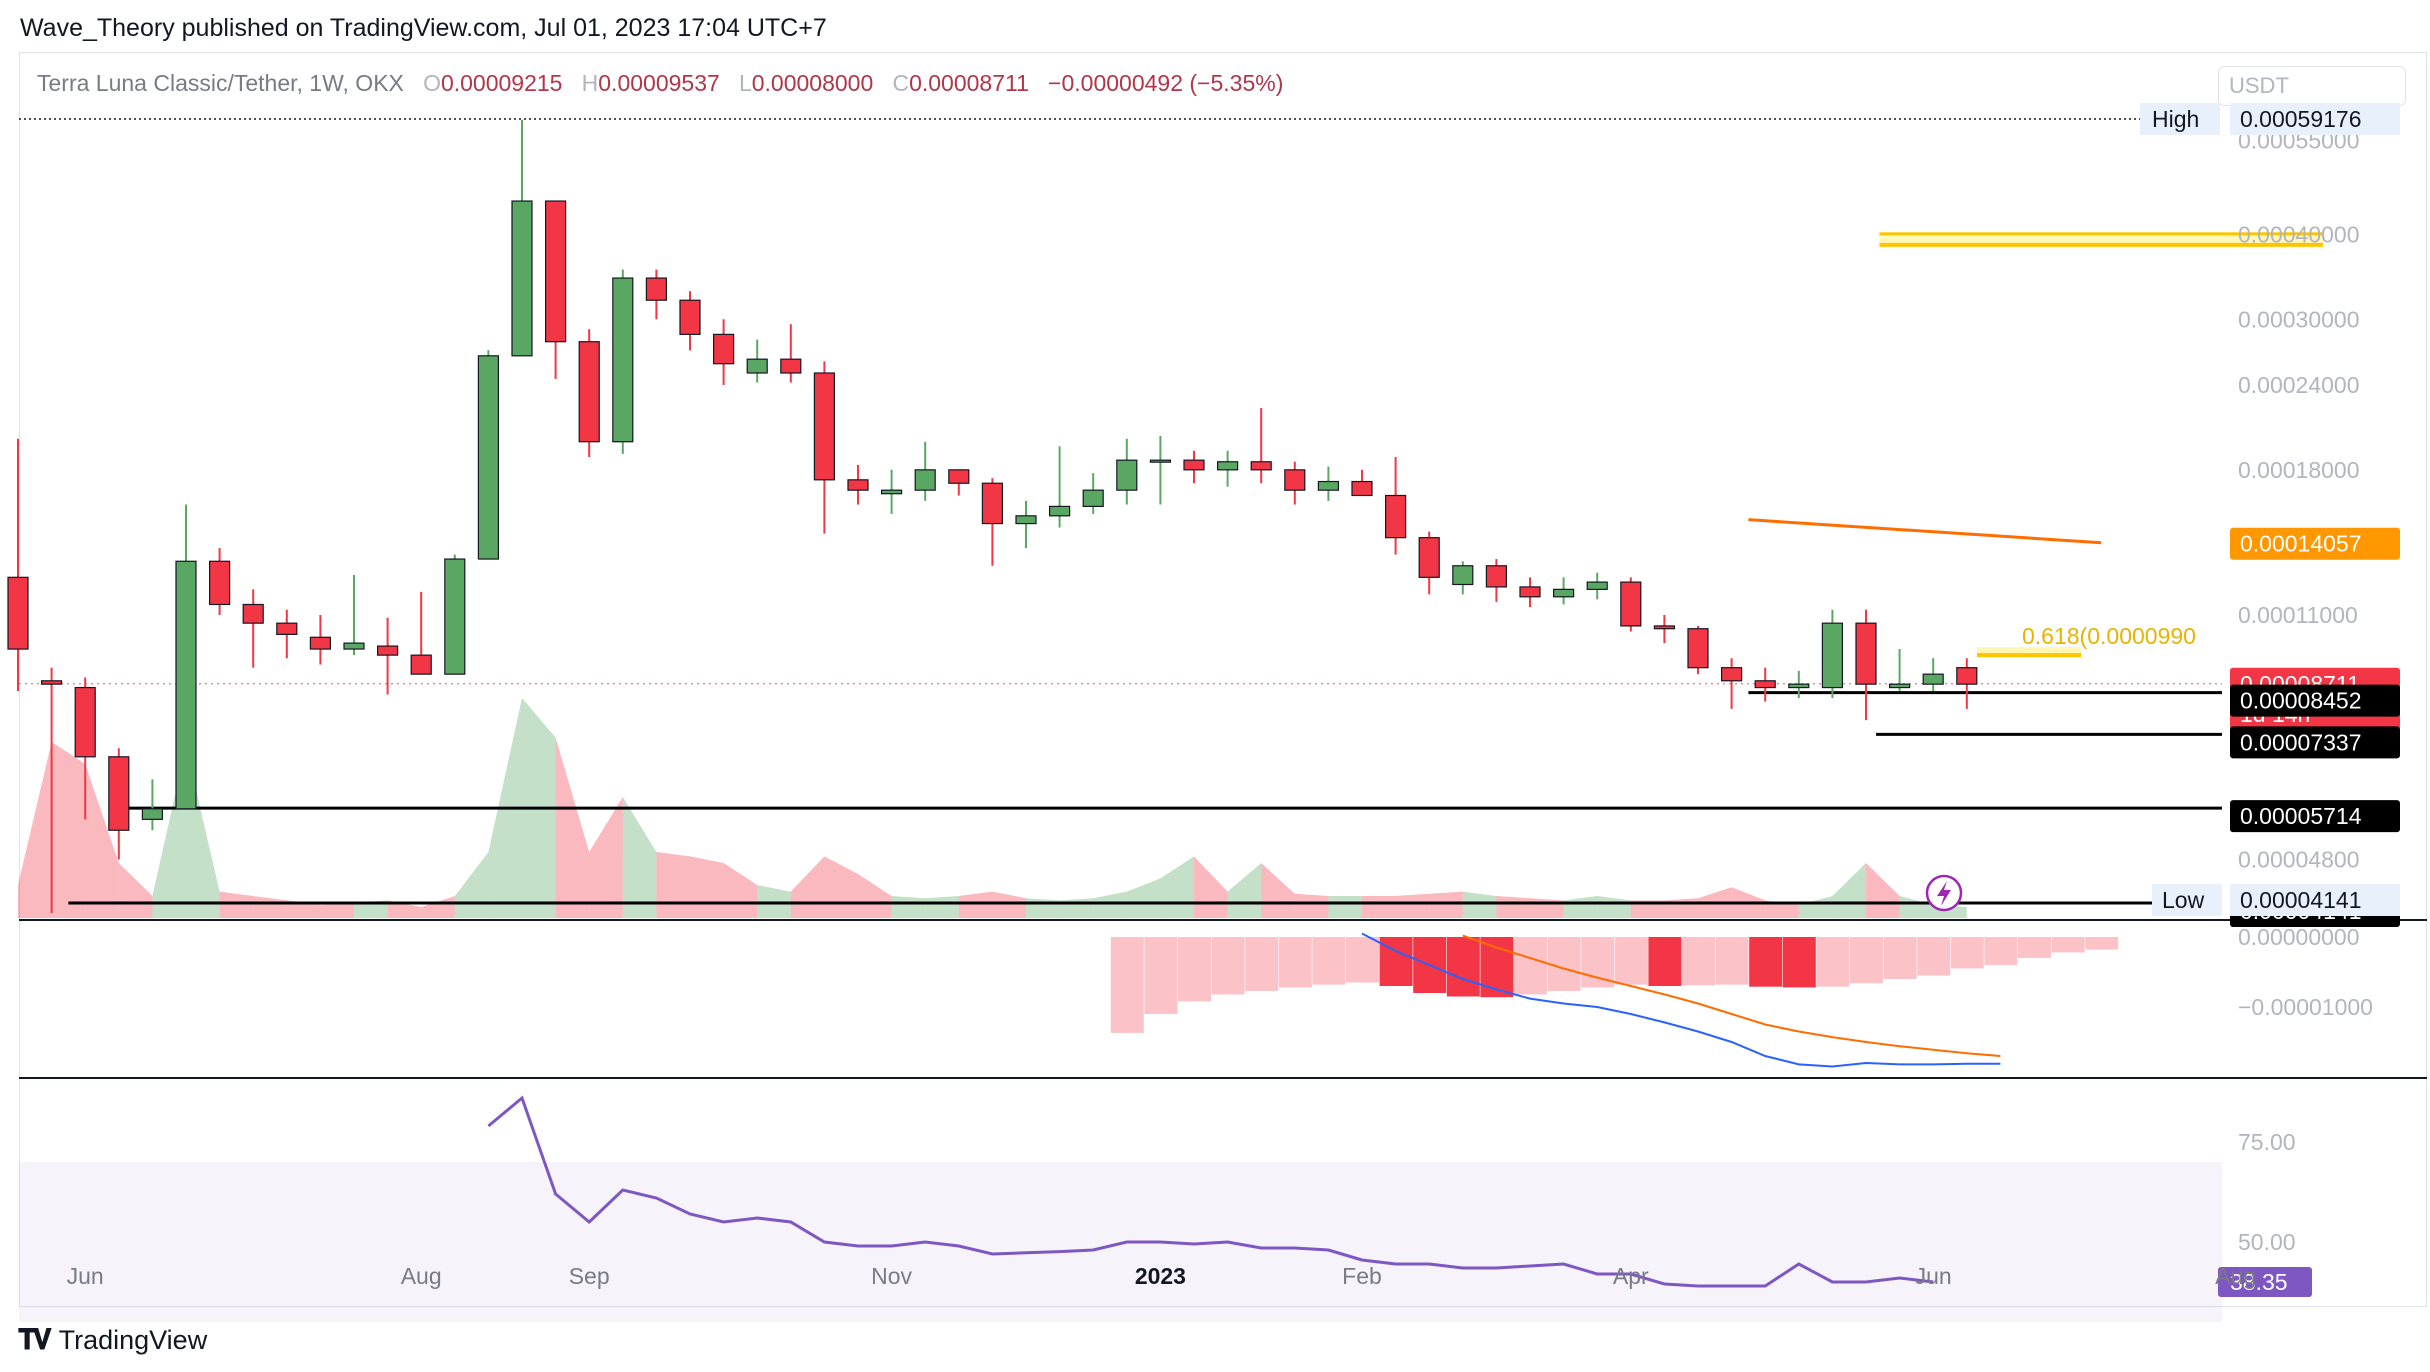 This screenshot has height=1372, width=2430. I want to click on trendline-price-badge: 0.00014057, so click(2315, 543).